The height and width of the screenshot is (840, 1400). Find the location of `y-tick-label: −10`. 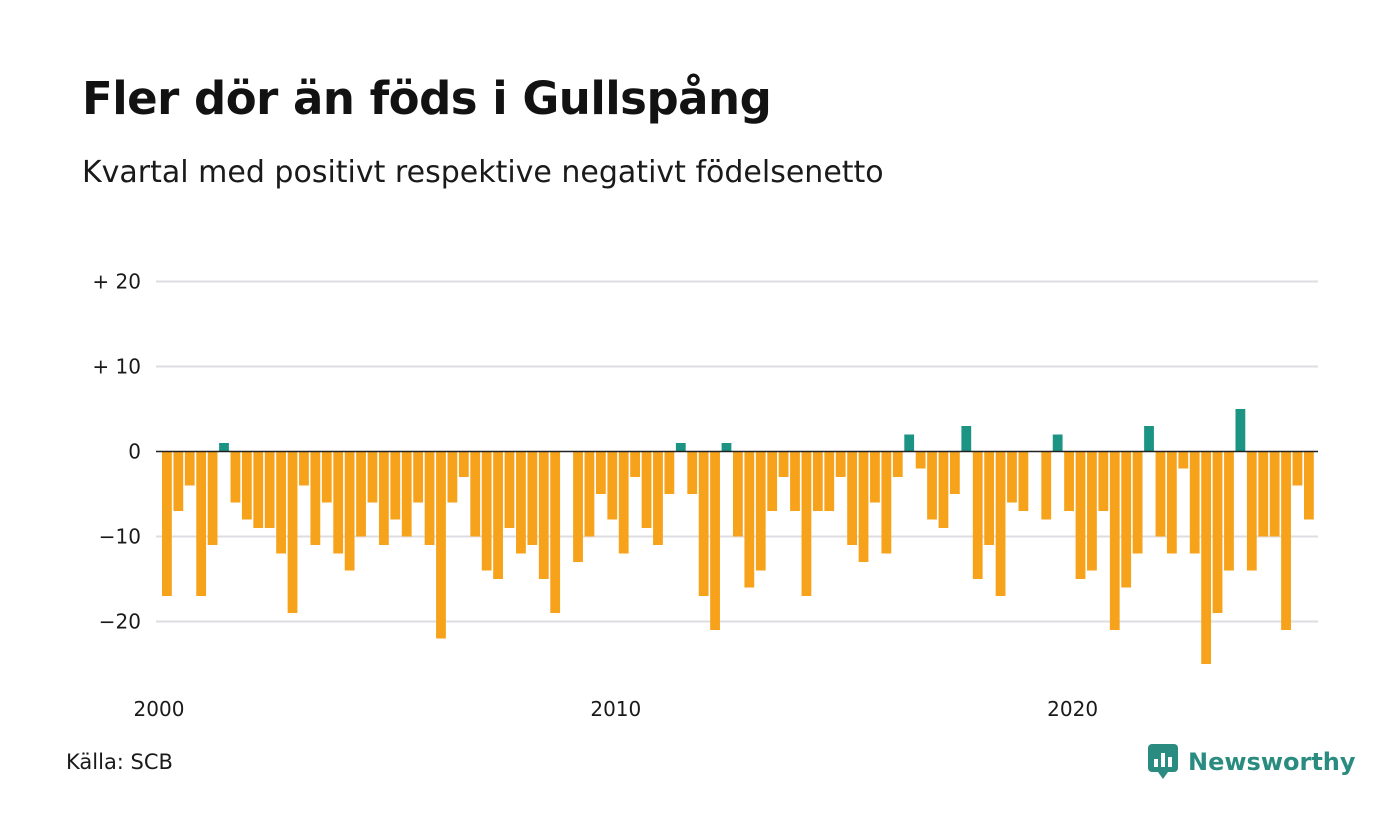

y-tick-label: −10 is located at coordinates (120, 537).